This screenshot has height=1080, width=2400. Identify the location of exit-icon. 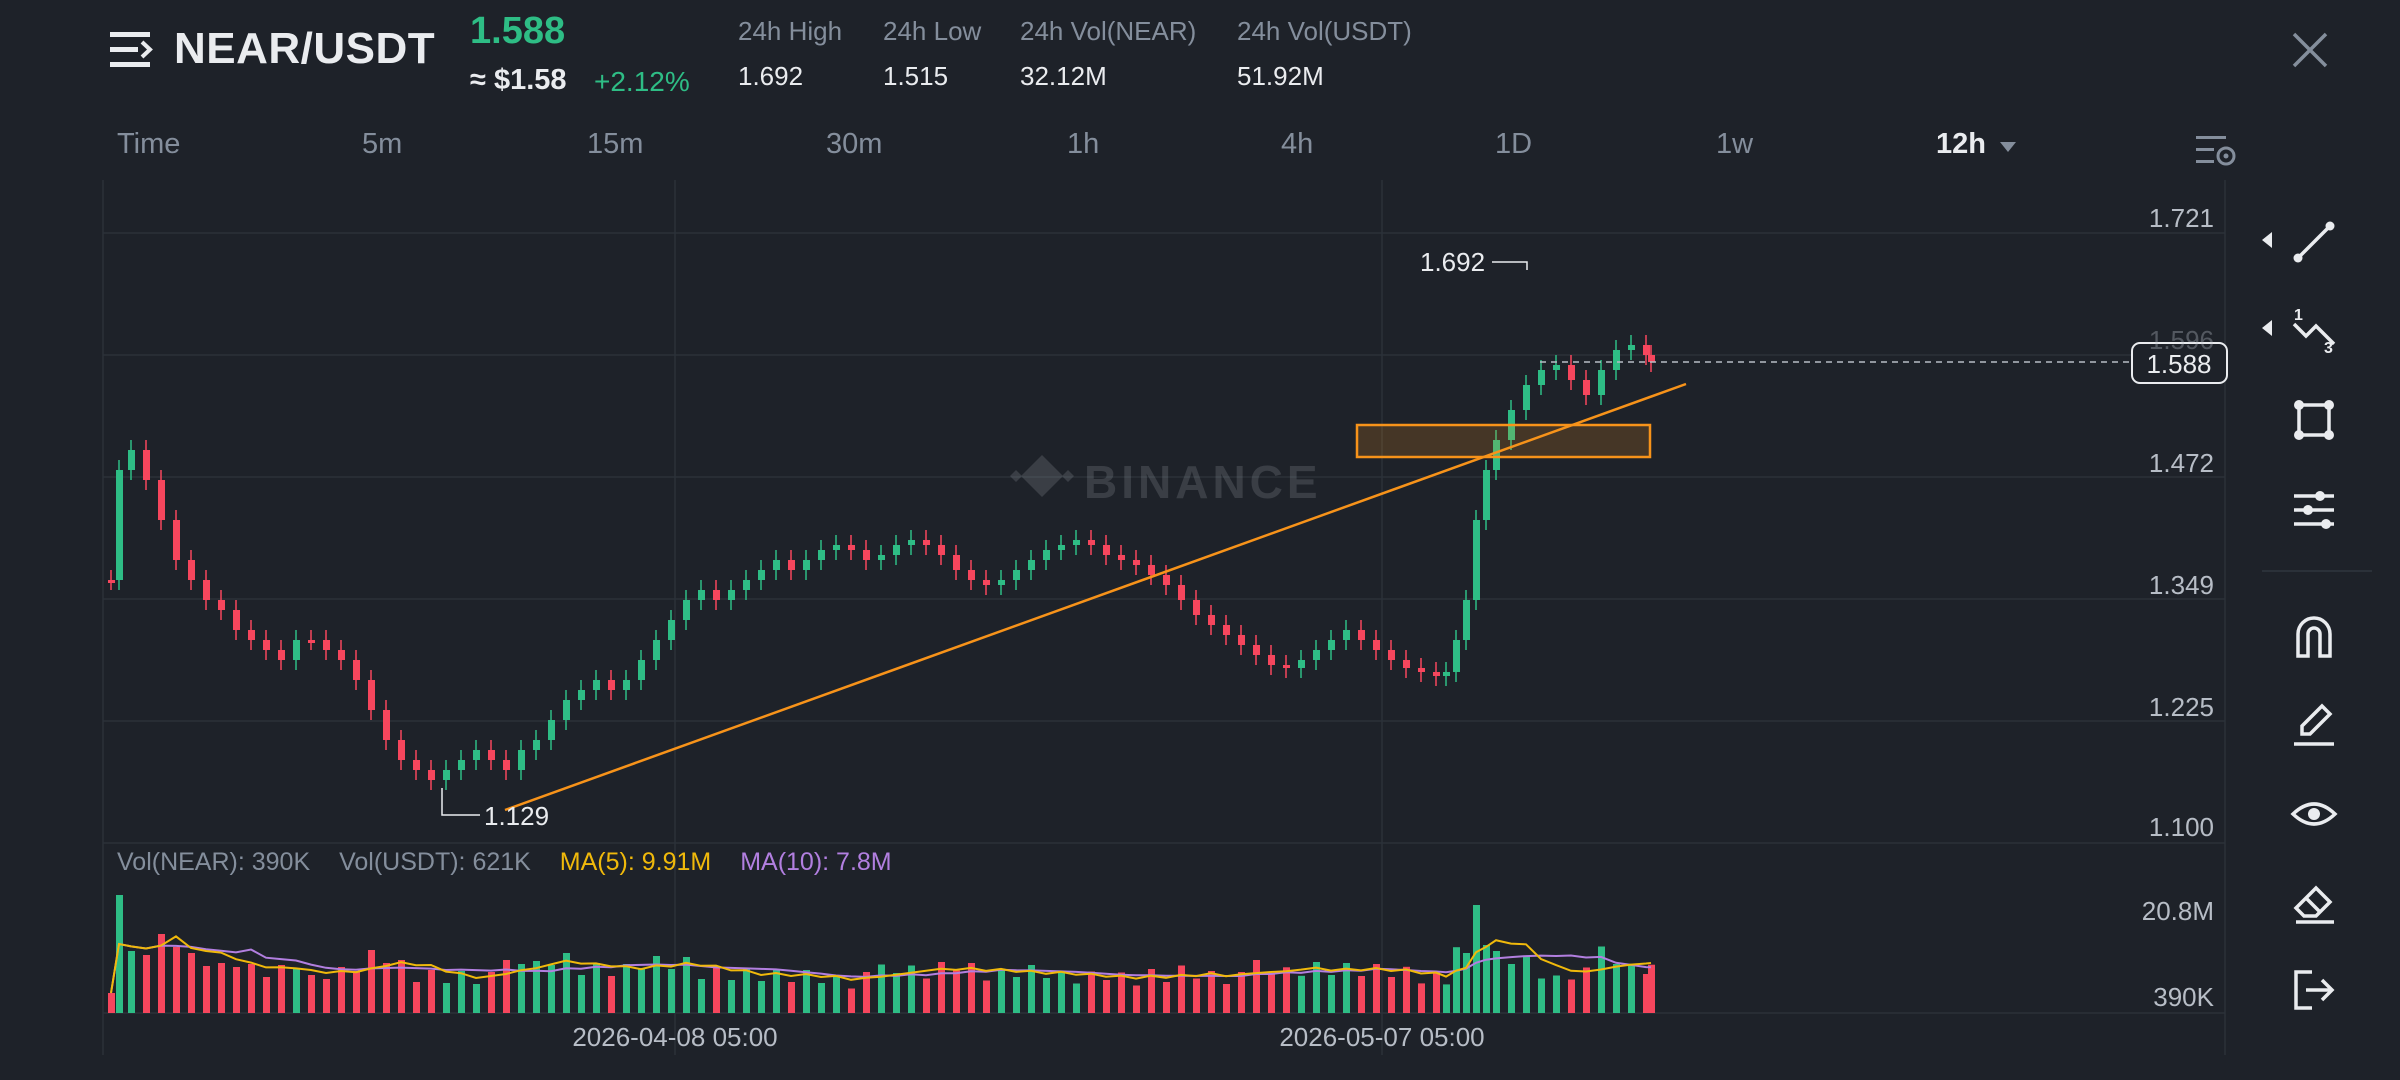
(2314, 990).